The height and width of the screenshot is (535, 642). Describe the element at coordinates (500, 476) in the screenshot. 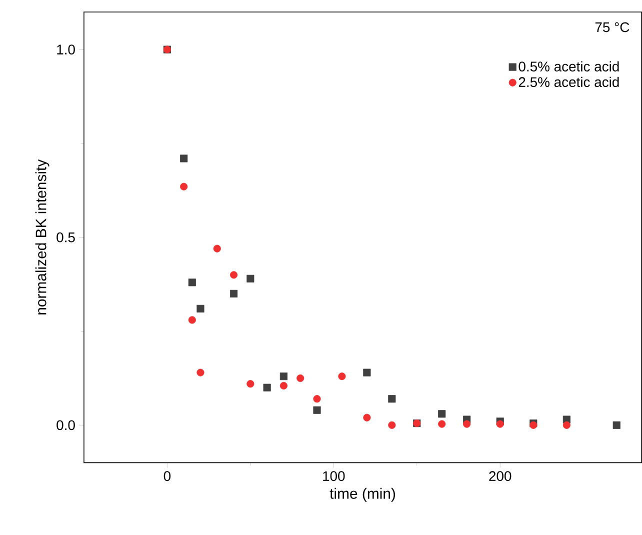

I see `x-tick-label: 200` at that location.